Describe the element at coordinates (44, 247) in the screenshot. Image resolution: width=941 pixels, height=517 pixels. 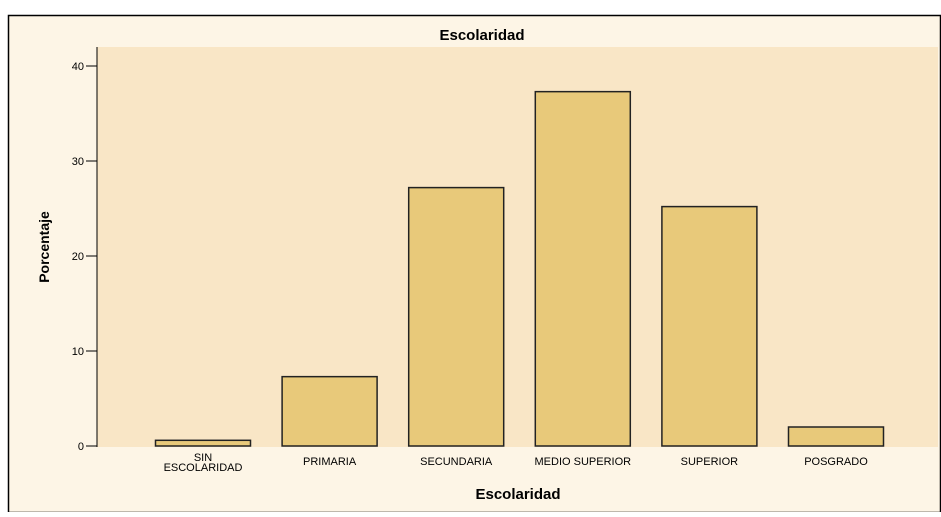
I see `y-axis-label: Porcentaje` at that location.